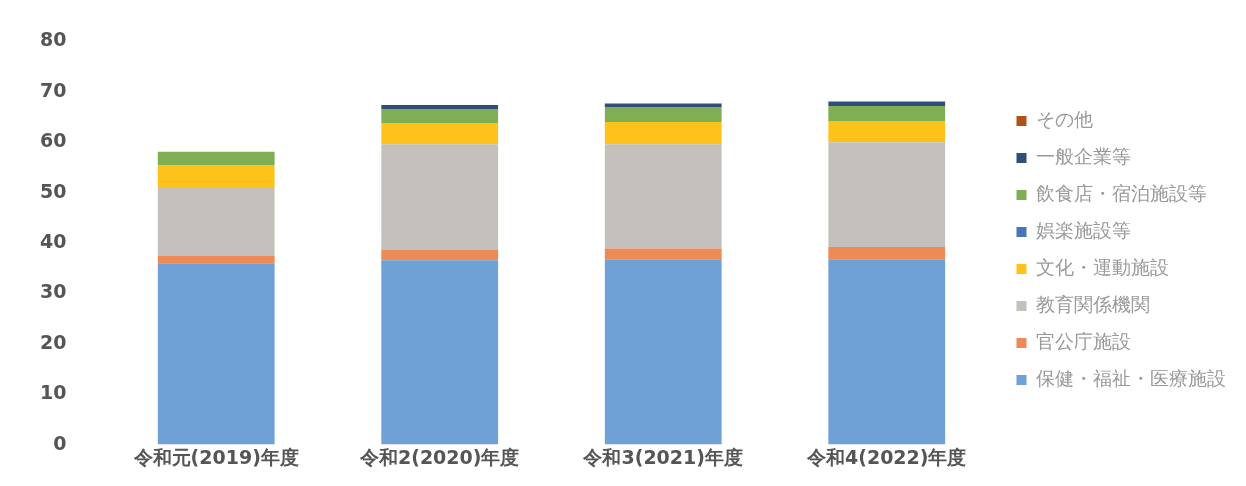 This screenshot has width=1246, height=486. I want to click on x-tick-label: 令和元(2019)年度, so click(215, 456).